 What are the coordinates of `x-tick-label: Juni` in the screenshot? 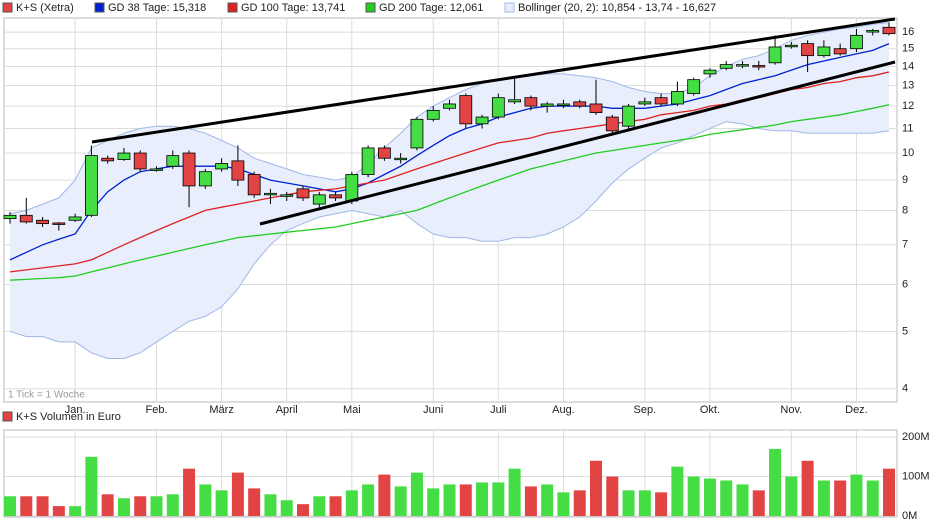 It's located at (433, 410).